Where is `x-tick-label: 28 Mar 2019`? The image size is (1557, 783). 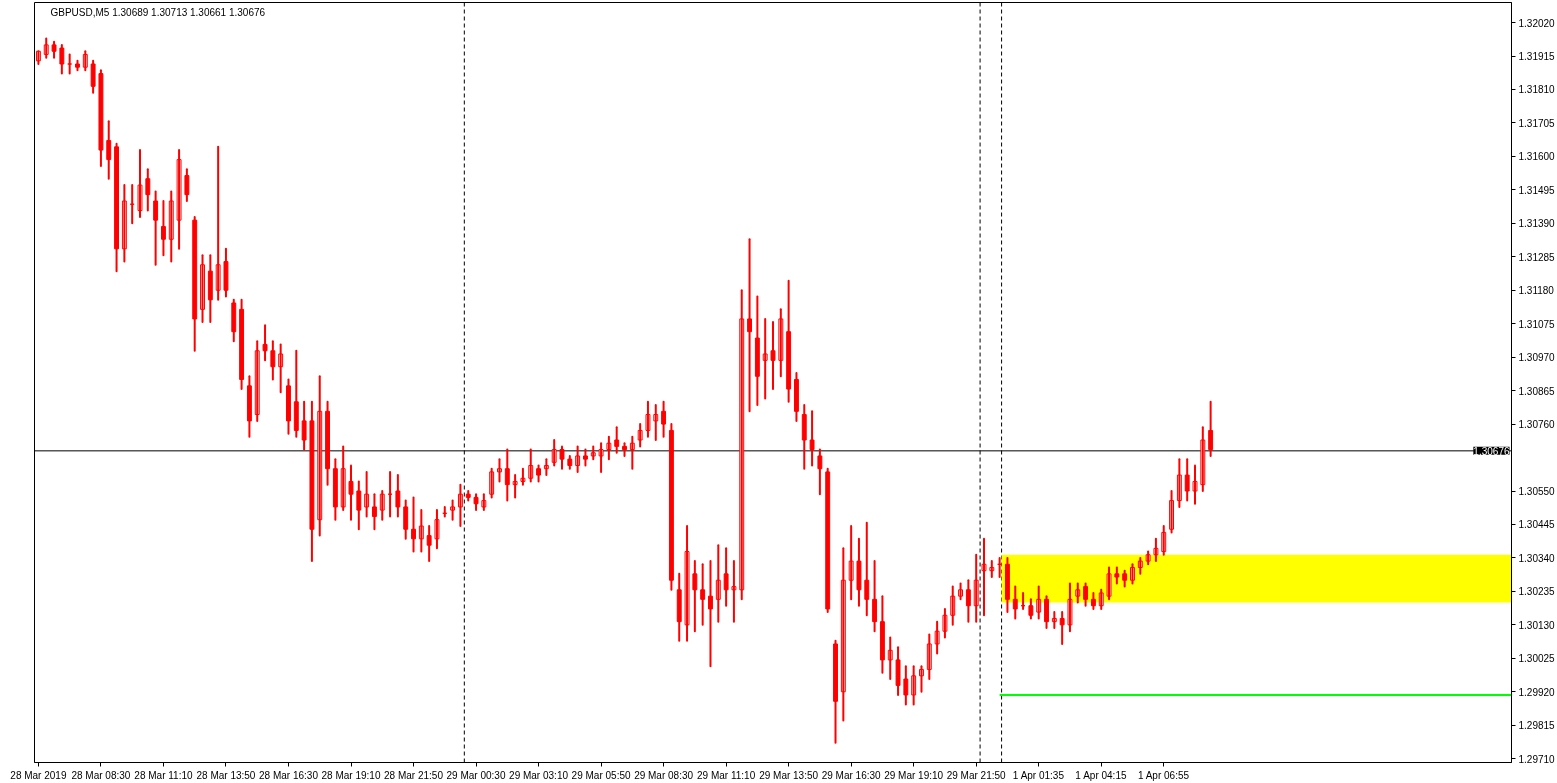
x-tick-label: 28 Mar 2019 is located at coordinates (38, 775).